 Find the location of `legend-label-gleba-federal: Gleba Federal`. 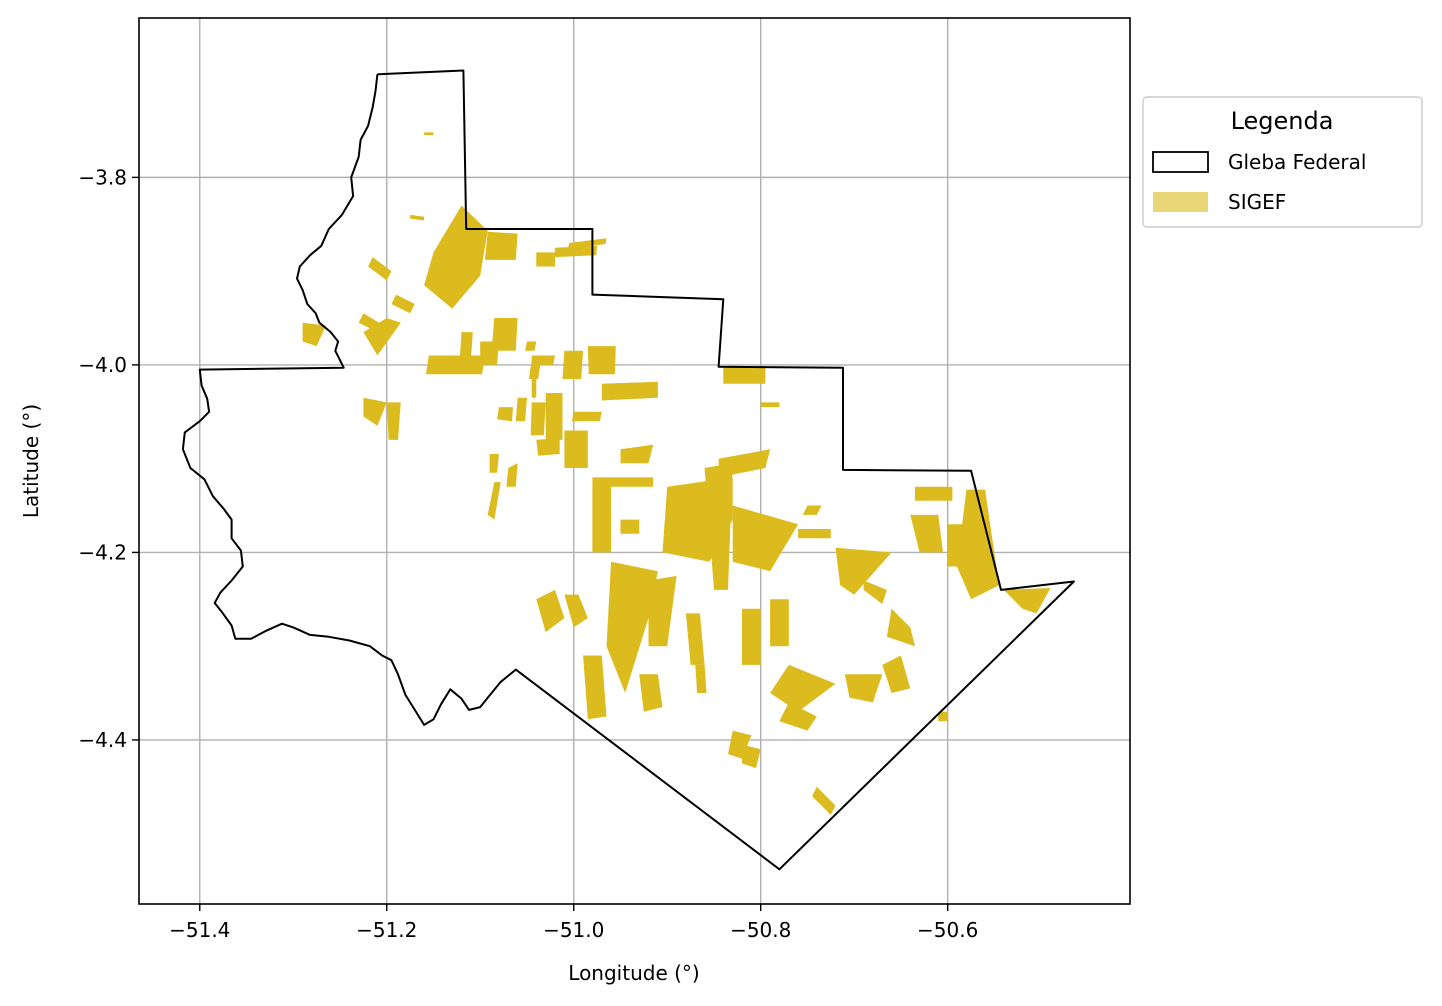

legend-label-gleba-federal: Gleba Federal is located at coordinates (1297, 162).